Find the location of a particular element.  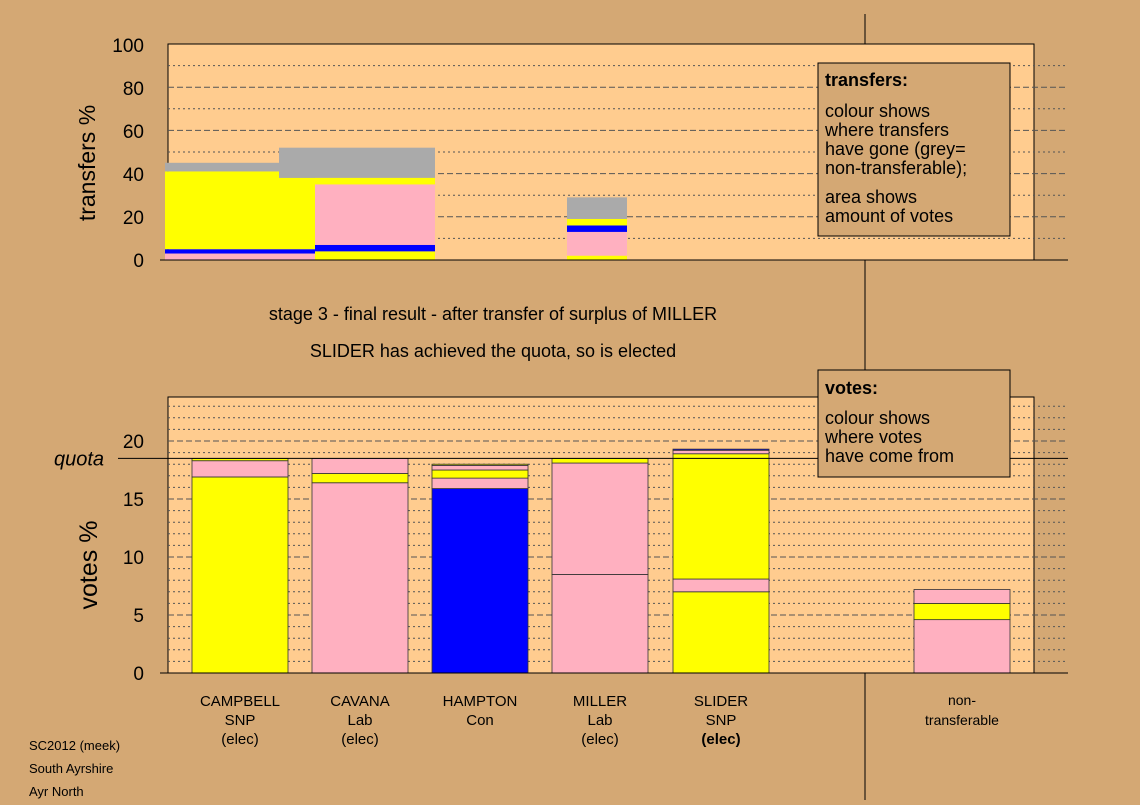

candidate-label-slider: SLIDER SNP (elec) is located at coordinates (721, 720).